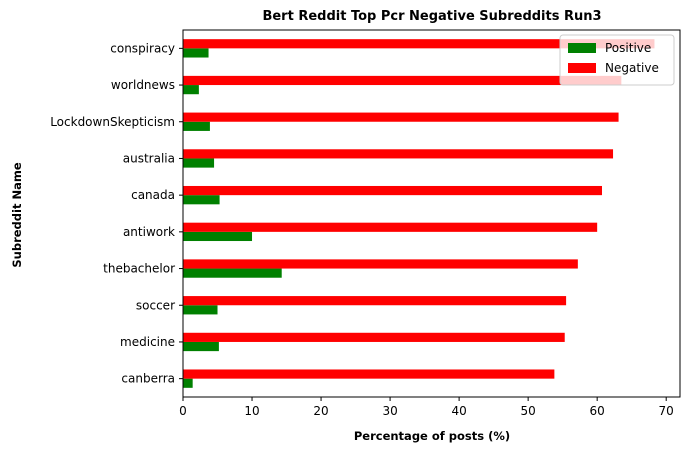  I want to click on y-tick-label-lockdownskepticism: LockdownSkepticism, so click(112, 122).